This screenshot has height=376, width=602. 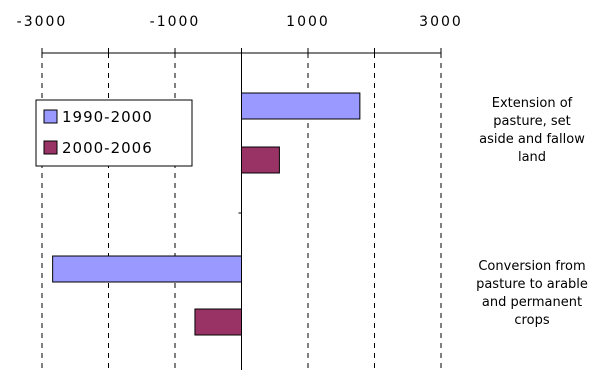 What do you see at coordinates (308, 22) in the screenshot?
I see `tick-label: 1000` at bounding box center [308, 22].